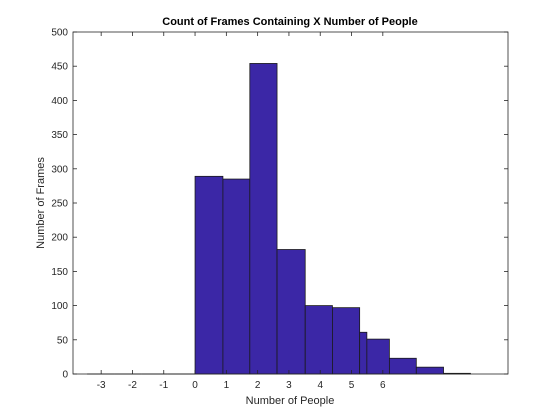 Image resolution: width=560 pixels, height=420 pixels. I want to click on x-tick-label: 2, so click(258, 385).